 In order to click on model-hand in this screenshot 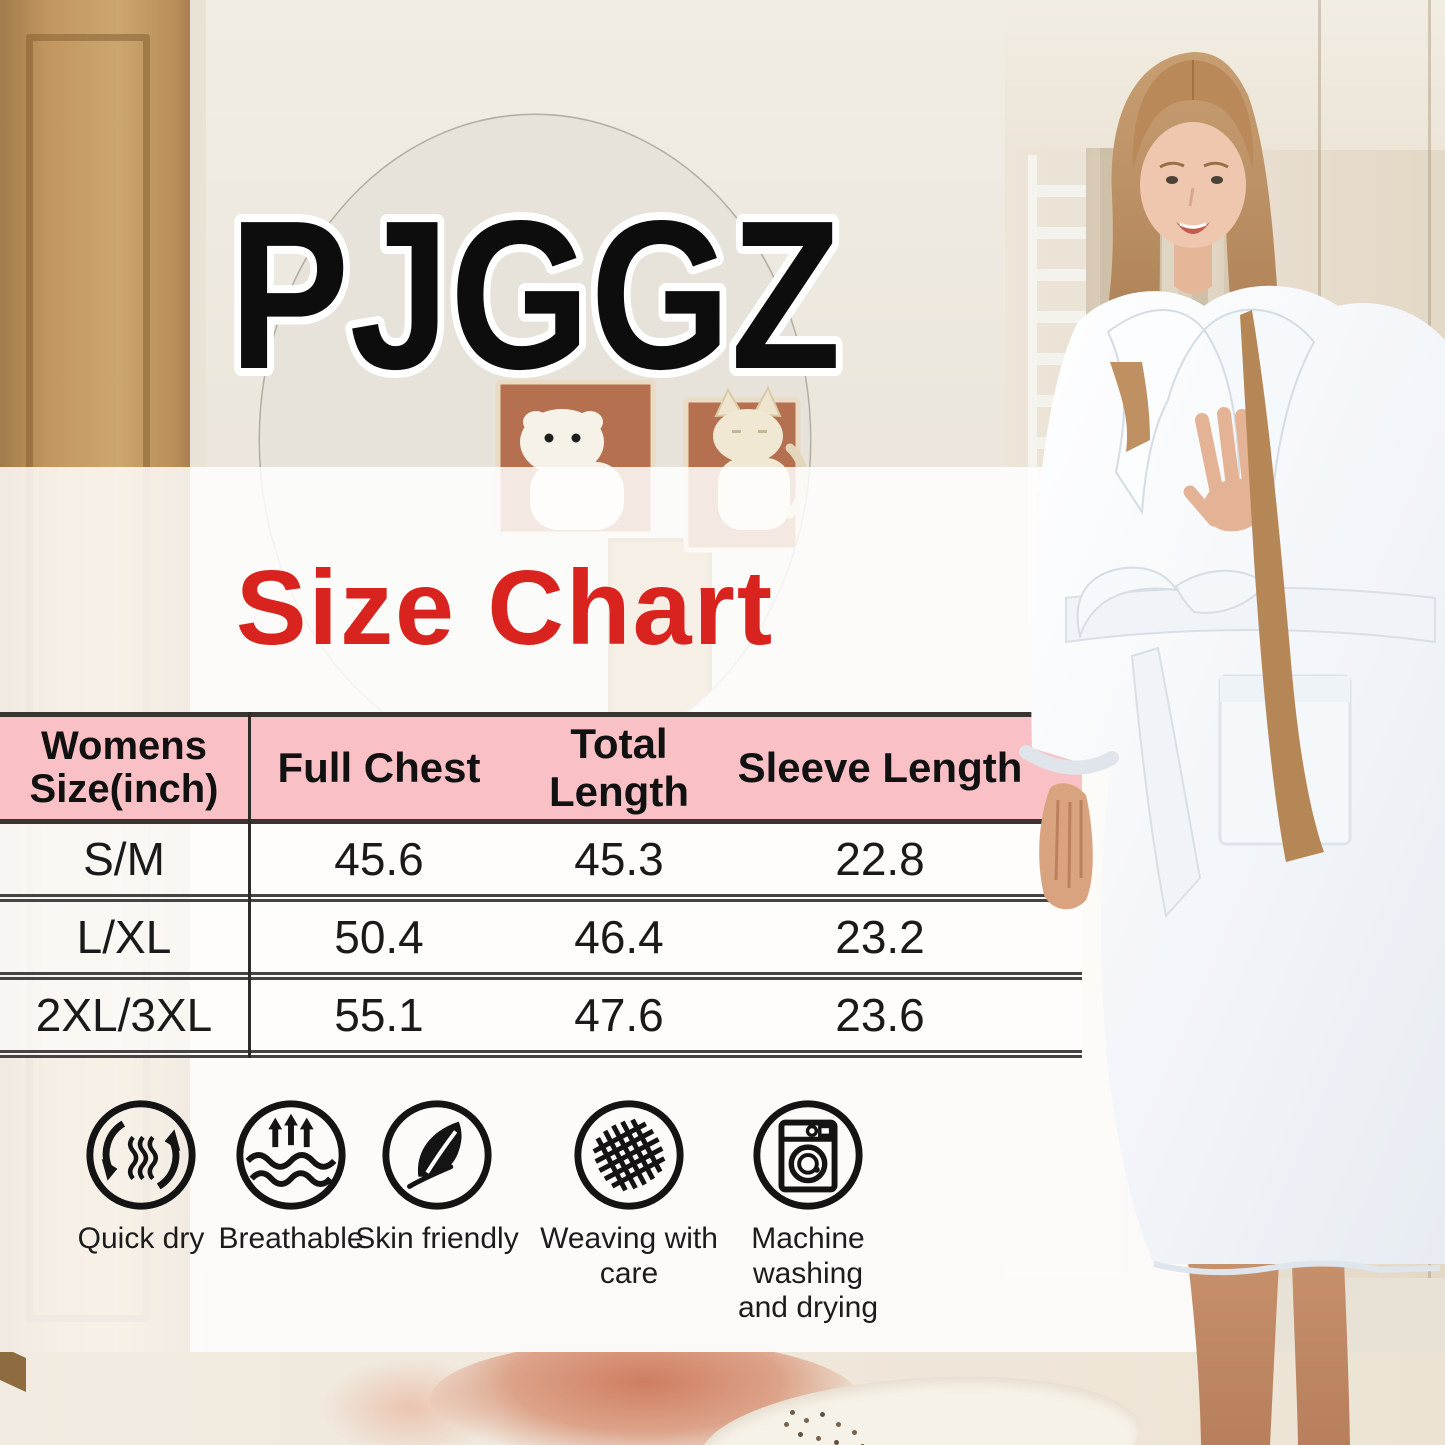, I will do `click(1066, 846)`.